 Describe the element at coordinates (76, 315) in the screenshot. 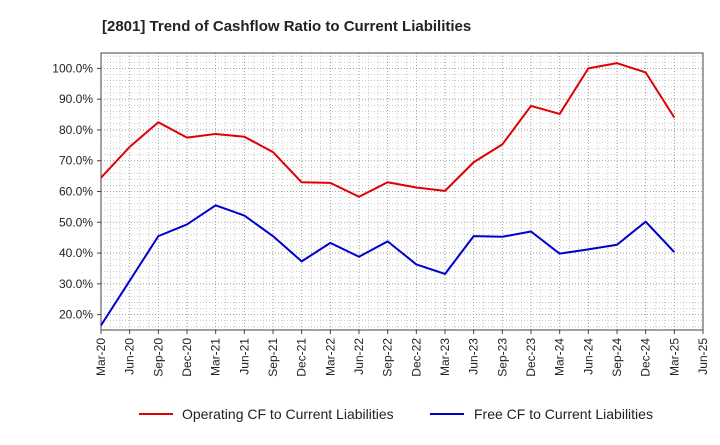

I see `y-tick-label: 20.0%` at that location.